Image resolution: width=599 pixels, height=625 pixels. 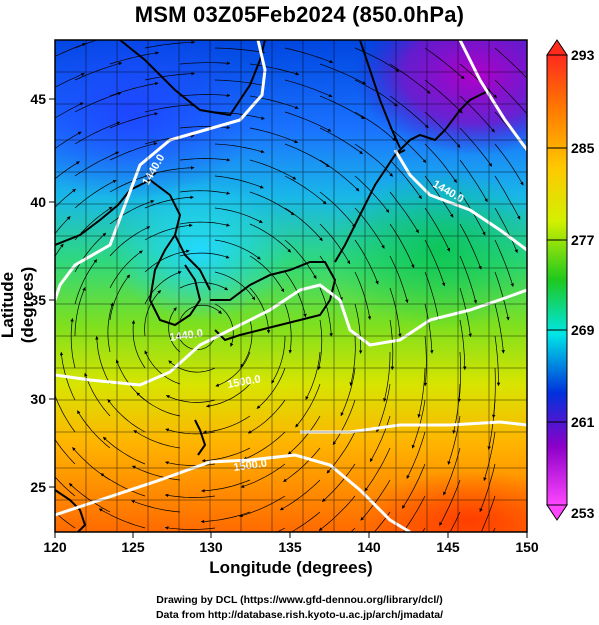 What do you see at coordinates (583, 148) in the screenshot?
I see `colorbar-tick-285: 285` at bounding box center [583, 148].